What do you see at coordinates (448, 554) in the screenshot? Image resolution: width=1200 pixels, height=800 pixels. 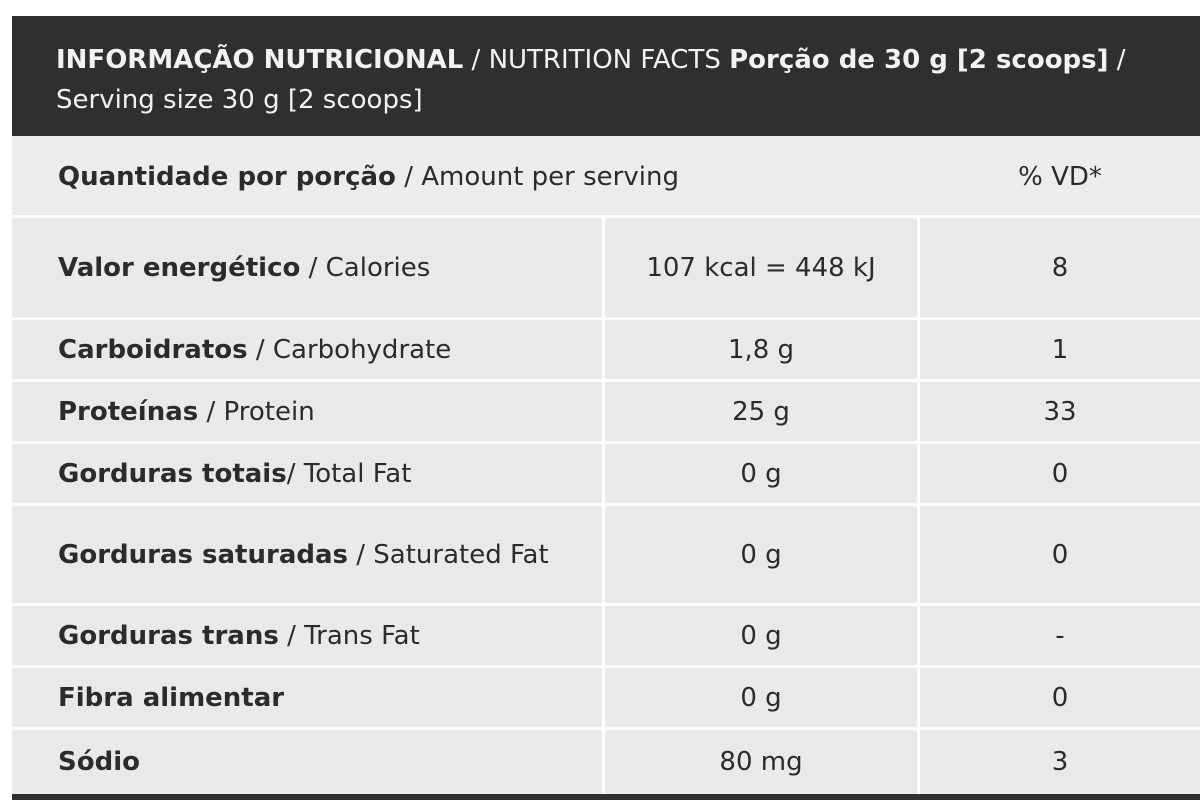 I see `nutrient-name-en: / Saturated Fat` at bounding box center [448, 554].